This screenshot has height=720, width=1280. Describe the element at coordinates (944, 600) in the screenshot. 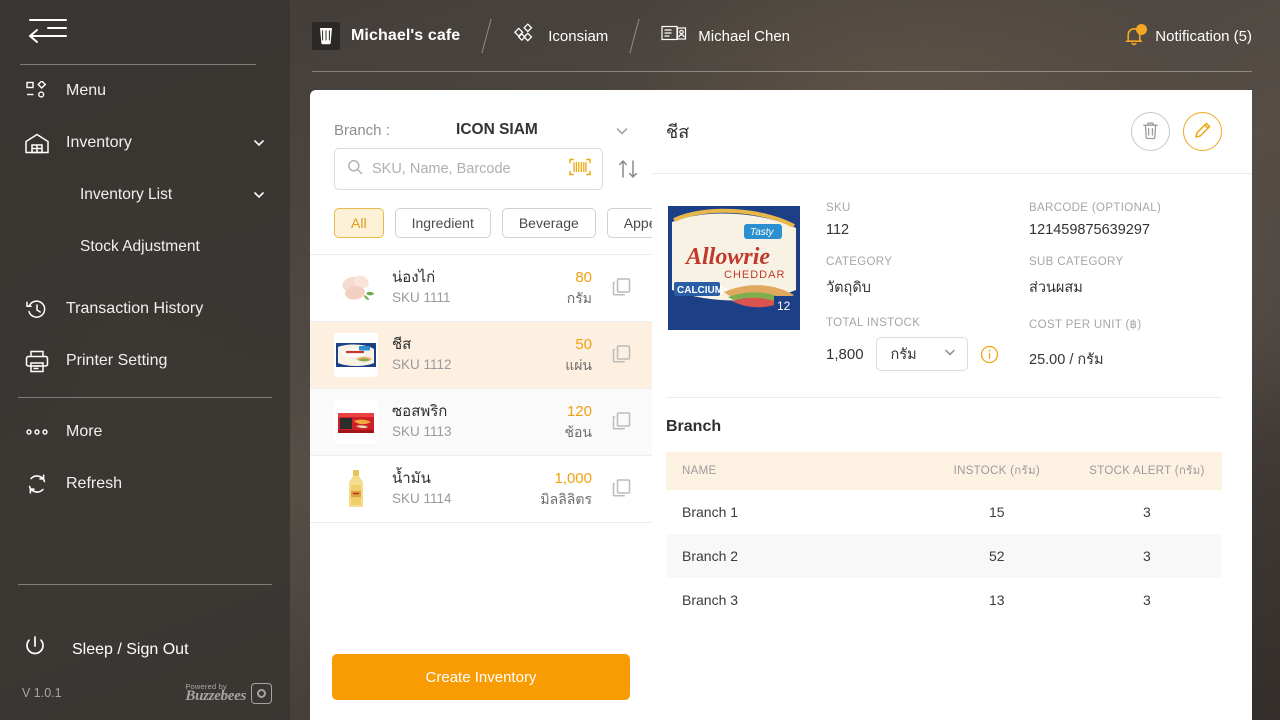

I see `table-row: Branch 3 13 3` at that location.